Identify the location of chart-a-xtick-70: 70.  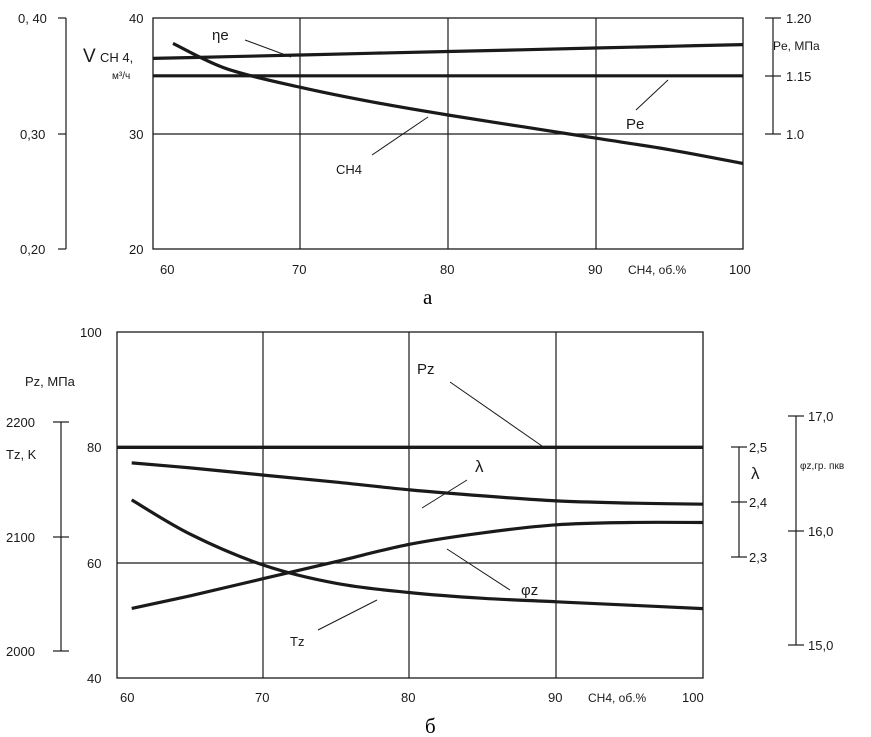
(299, 269).